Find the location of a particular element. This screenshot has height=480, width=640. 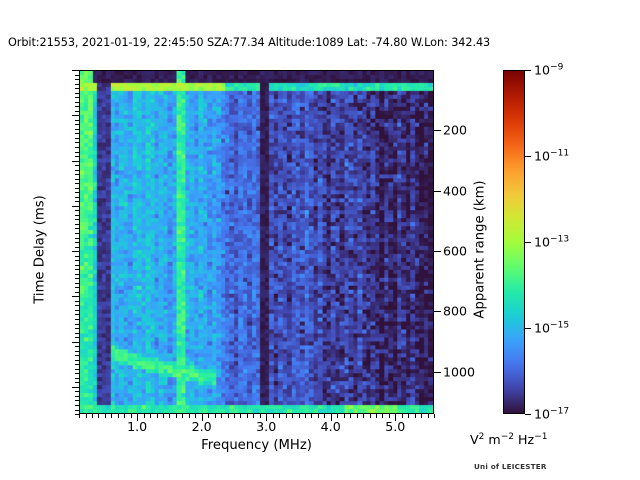

colorbar-tick-exponent: −15 is located at coordinates (560, 325).